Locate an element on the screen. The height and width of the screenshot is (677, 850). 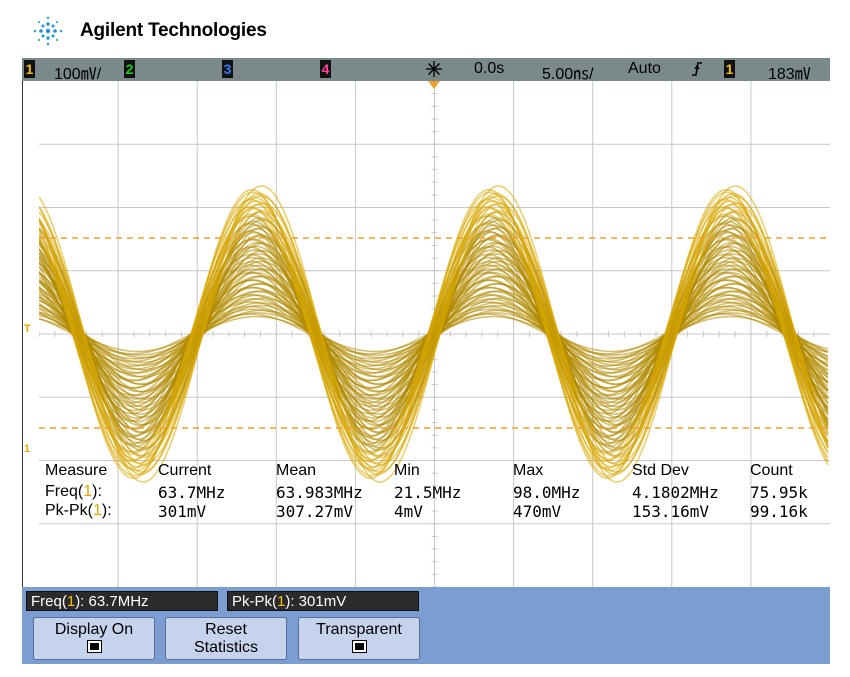
header: Agilent Technologies is located at coordinates (425, 29).